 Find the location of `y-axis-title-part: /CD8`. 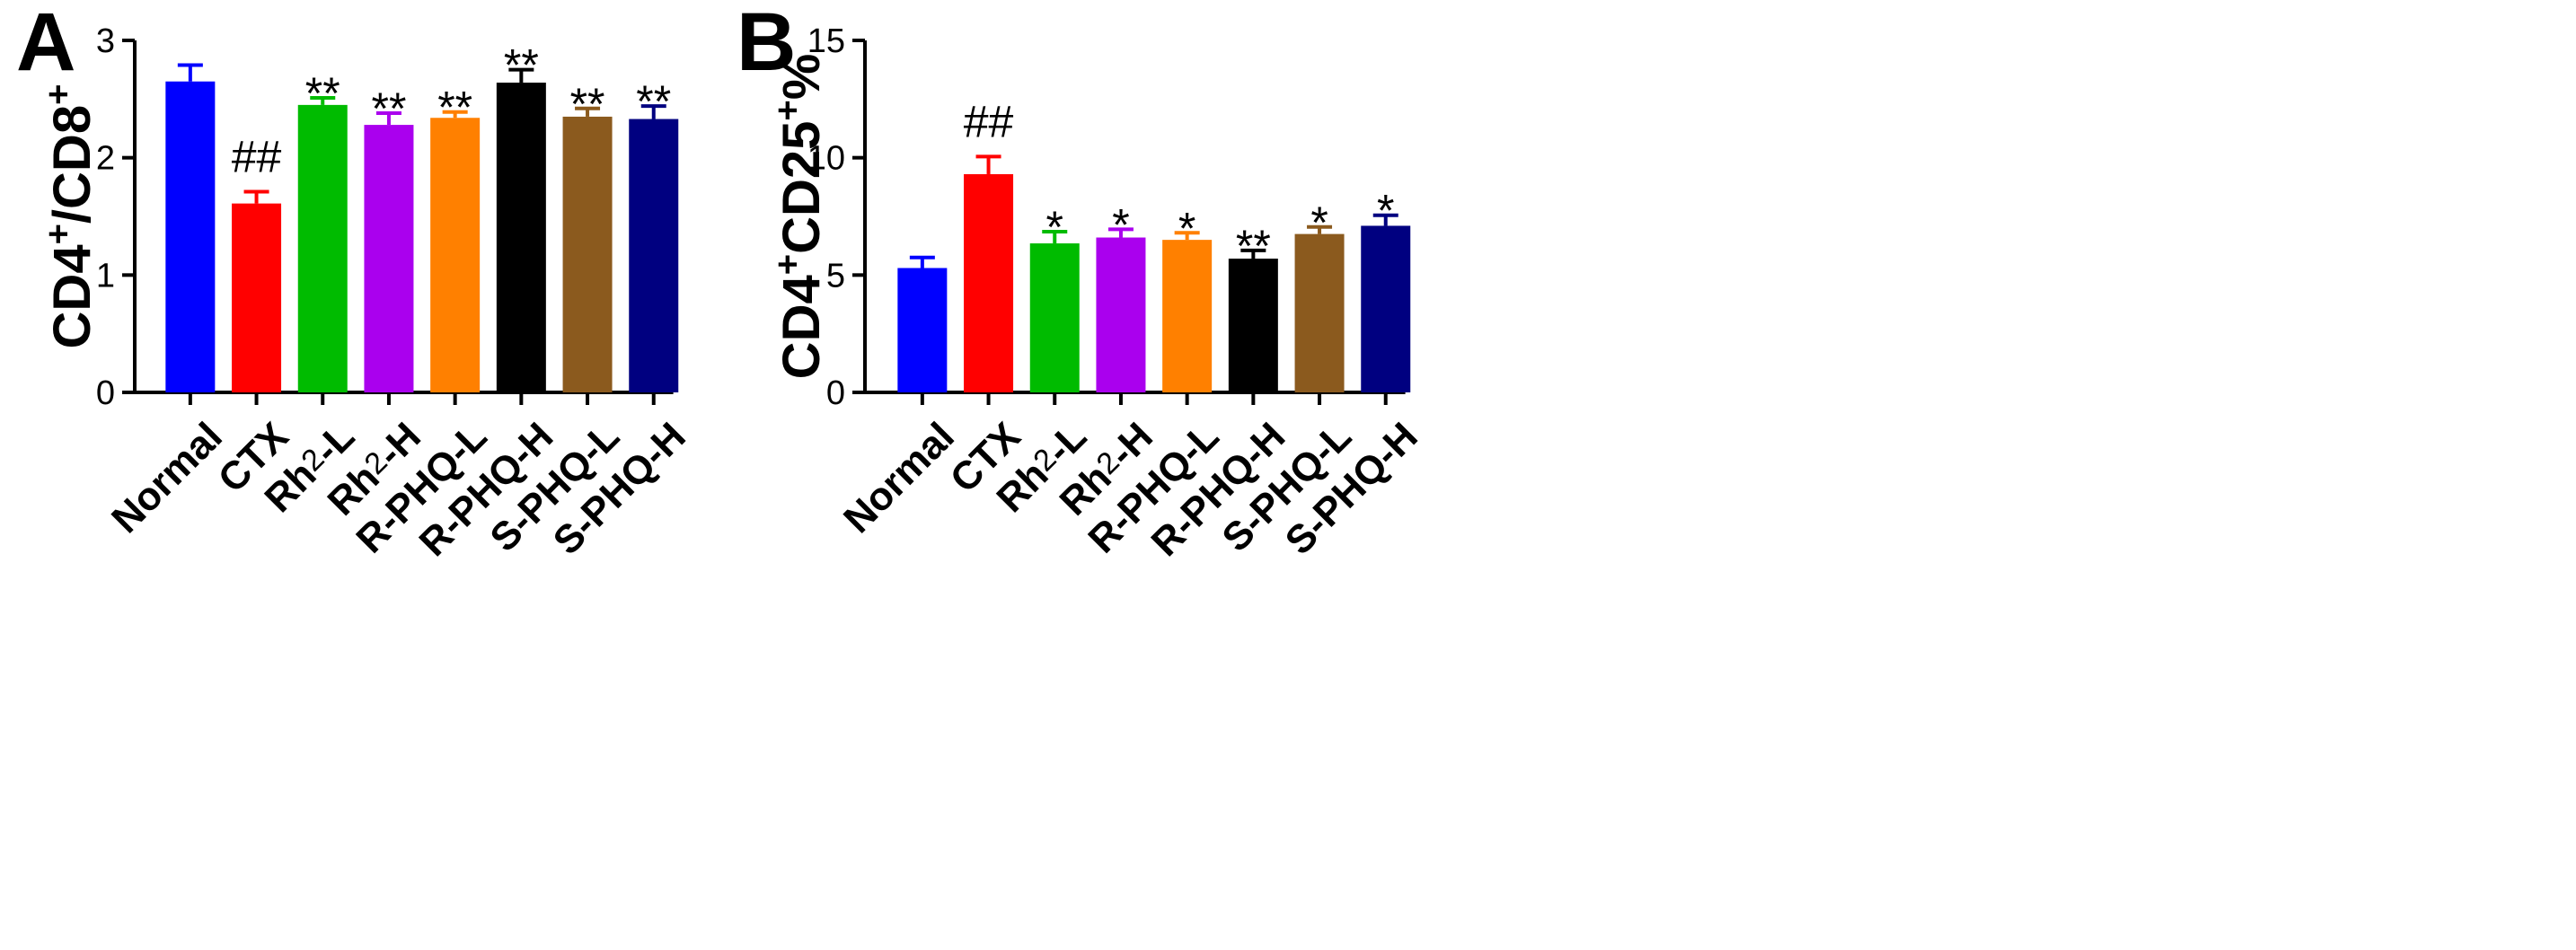

y-axis-title-part: /CD8 is located at coordinates (72, 165).